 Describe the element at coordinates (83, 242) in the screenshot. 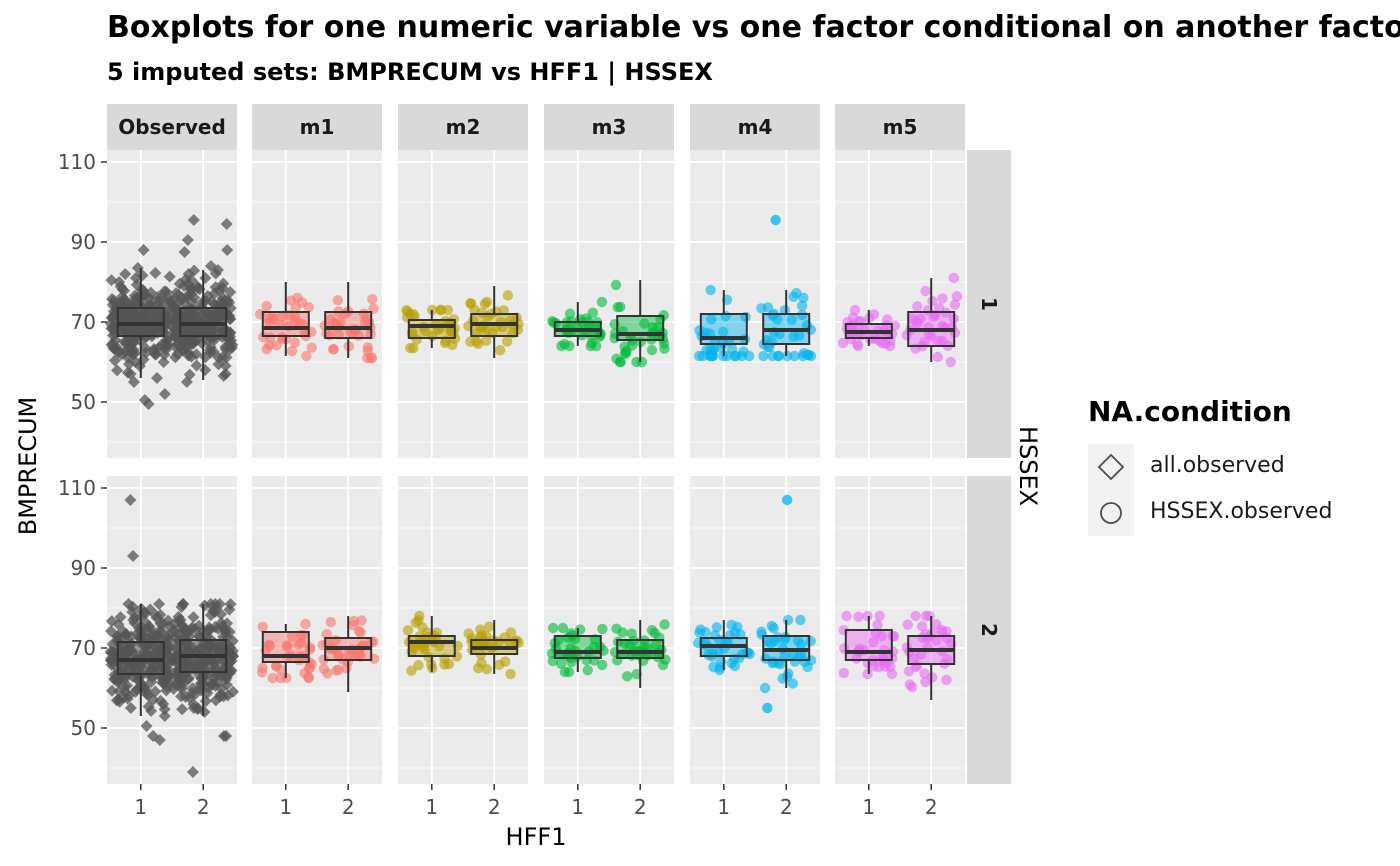

I see `y-tick-label: 90` at that location.